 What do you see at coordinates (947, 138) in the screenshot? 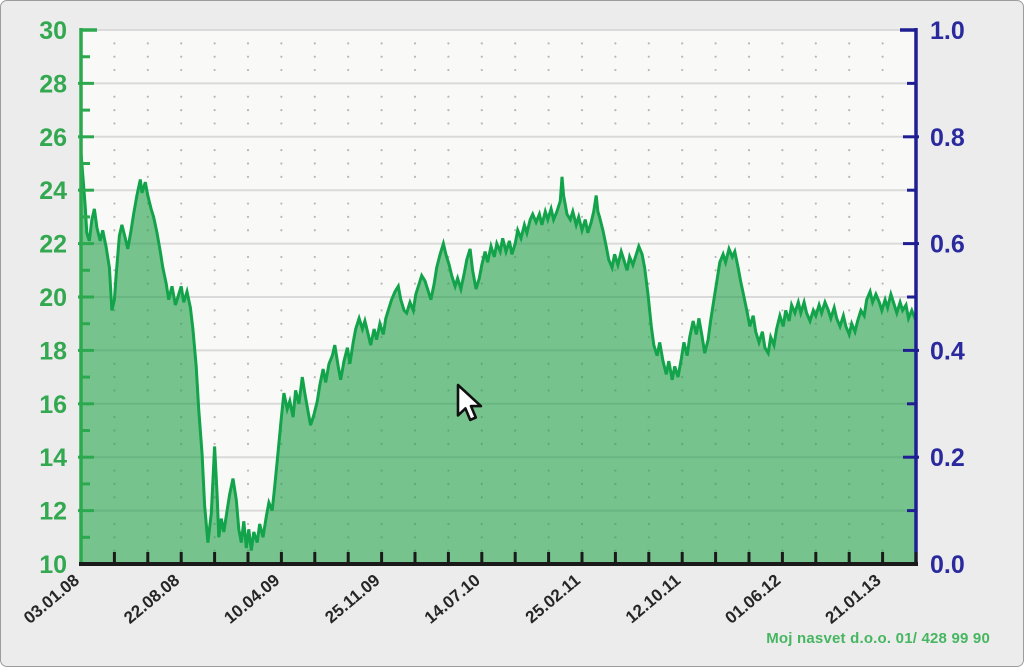
I see `right-axis-label: 0.8` at bounding box center [947, 138].